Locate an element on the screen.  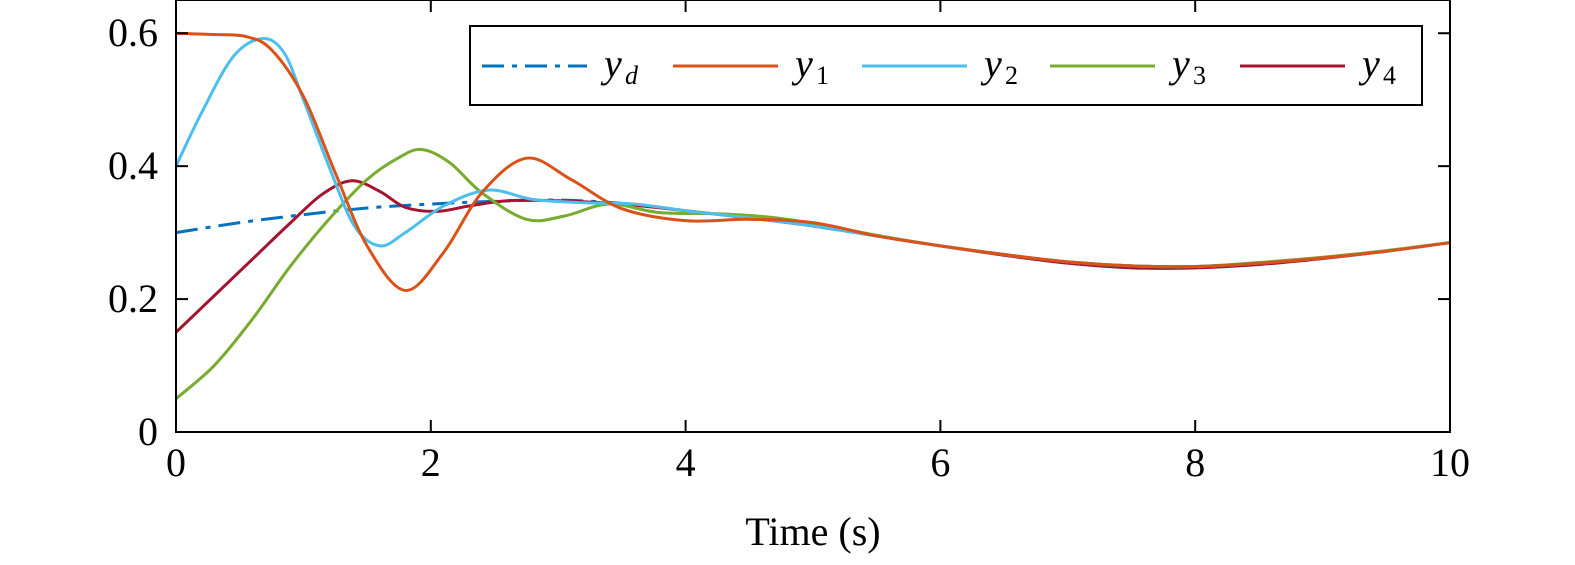
x-axis-title: Time (s) is located at coordinates (812, 531).